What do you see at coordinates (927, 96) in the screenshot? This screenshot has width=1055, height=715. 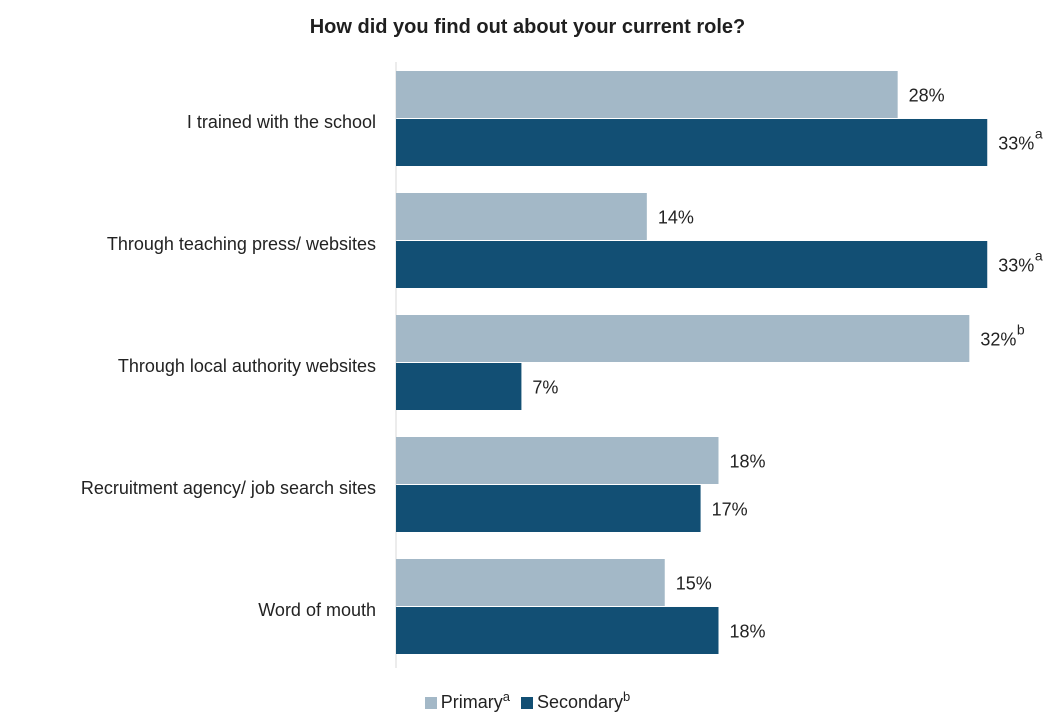 I see `data-label-primary-i-trained-with-the-school: 28%` at bounding box center [927, 96].